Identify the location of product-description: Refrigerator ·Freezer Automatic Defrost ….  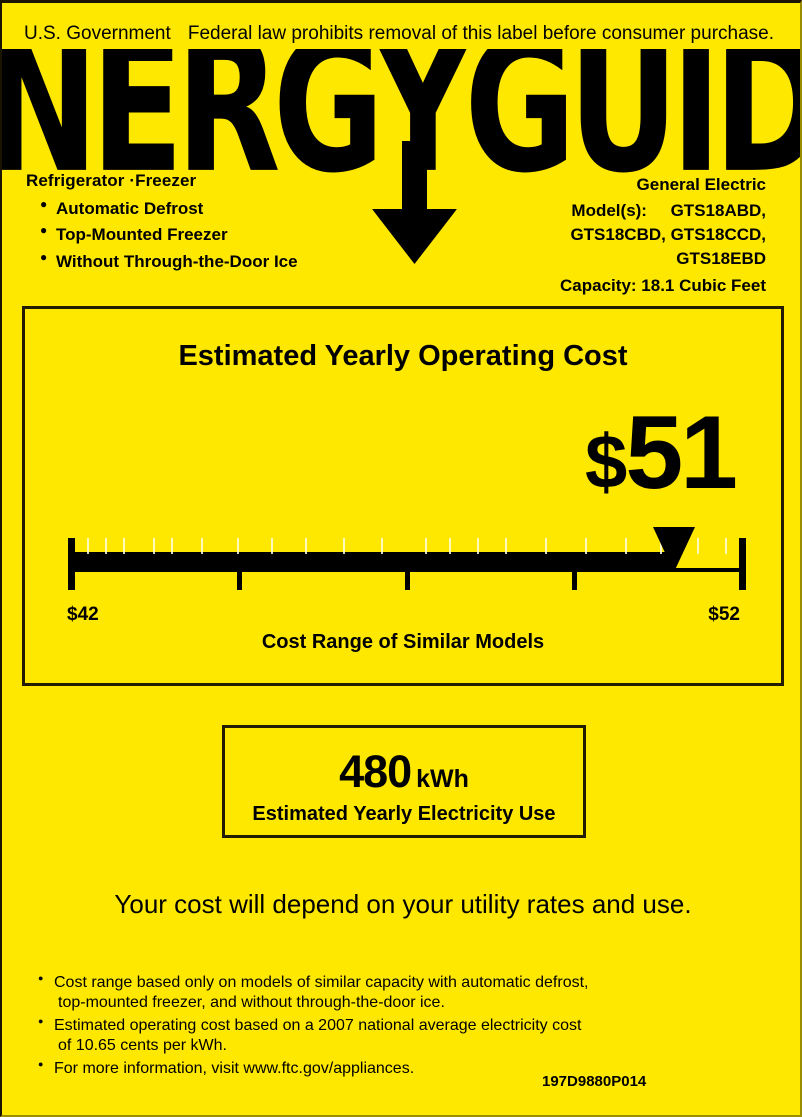
(201, 223).